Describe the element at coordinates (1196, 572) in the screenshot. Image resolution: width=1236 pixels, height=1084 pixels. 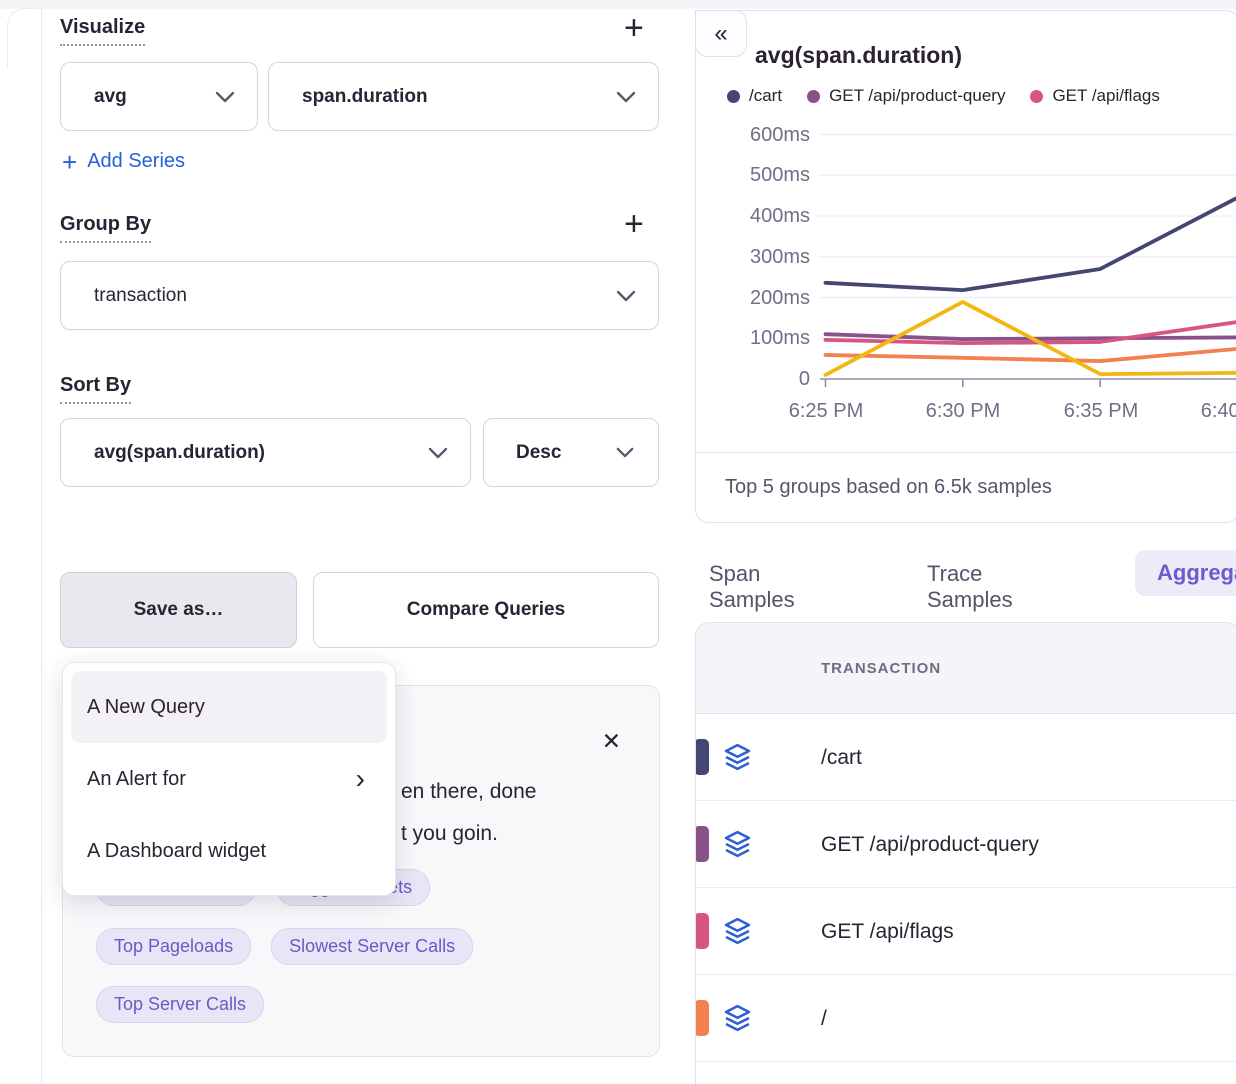
I see `tab-label: Aggregates` at that location.